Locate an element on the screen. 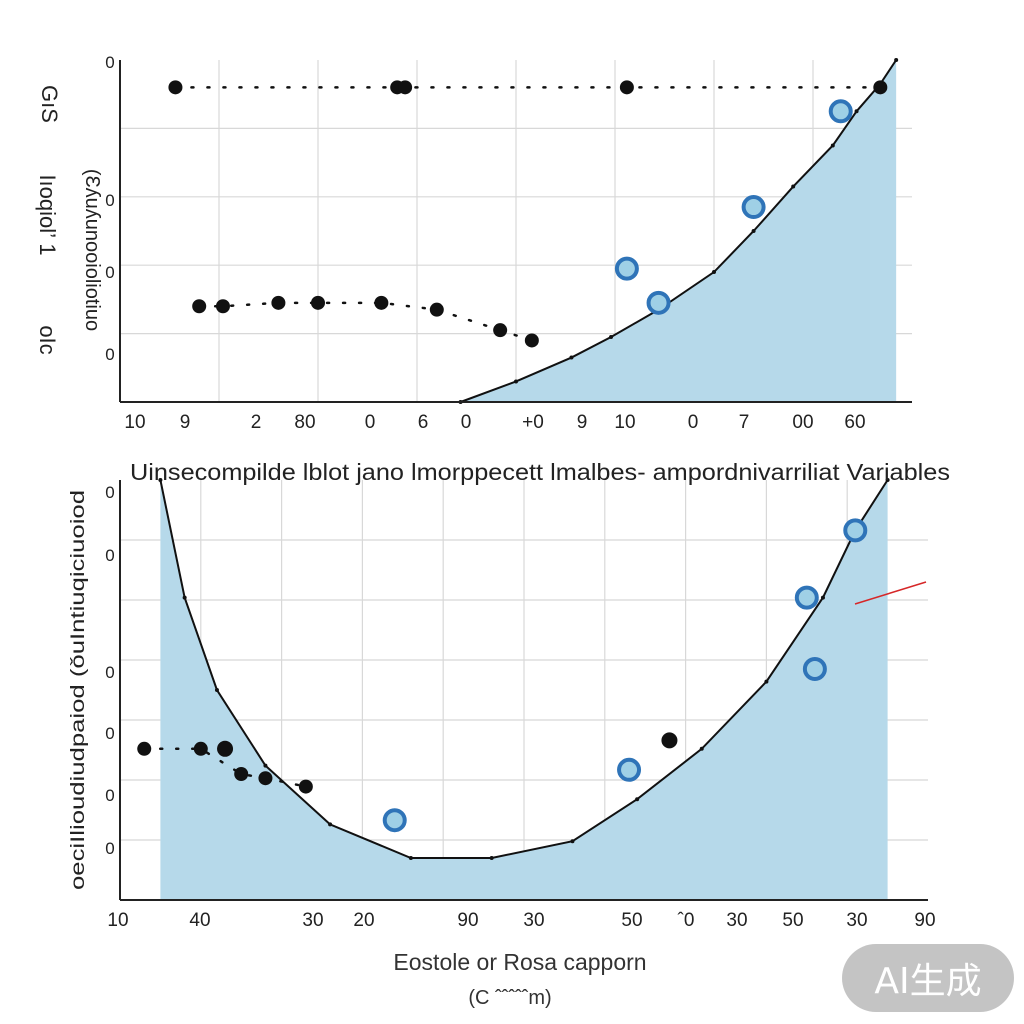 Image resolution: width=1024 pixels, height=1024 pixels. x-tick-label: 60 is located at coordinates (854, 422).